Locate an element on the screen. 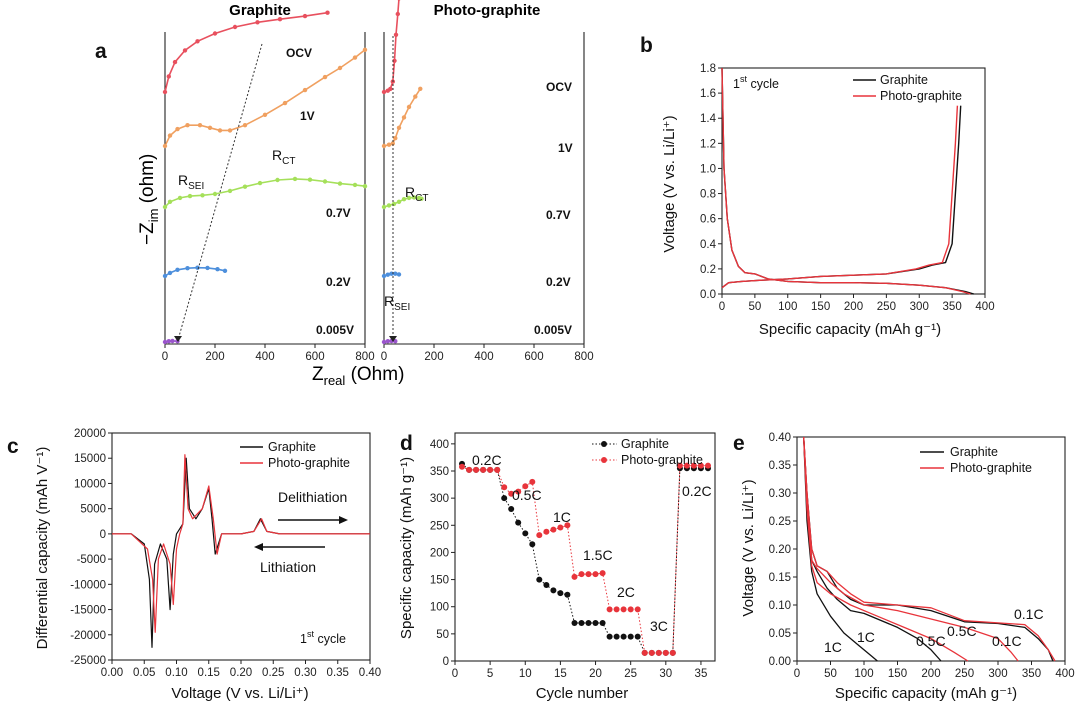 This screenshot has width=1080, height=711. photo-rate-label-1c: 1C is located at coordinates (866, 637).